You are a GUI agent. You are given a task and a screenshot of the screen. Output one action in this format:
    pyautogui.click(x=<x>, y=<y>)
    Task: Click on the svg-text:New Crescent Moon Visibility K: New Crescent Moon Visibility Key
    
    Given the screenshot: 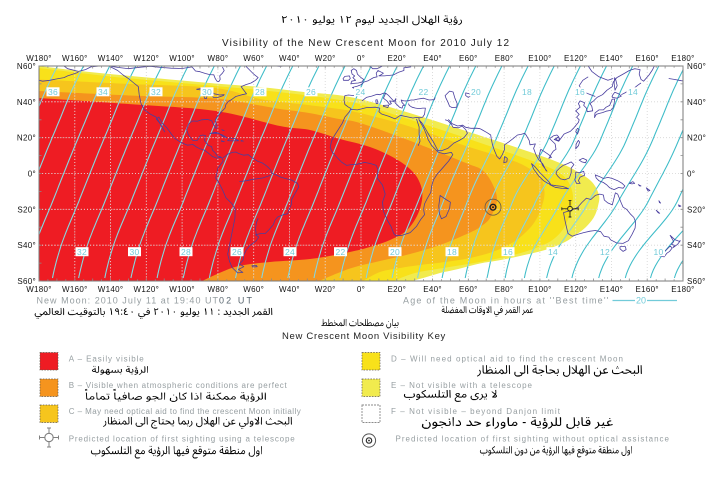 What is the action you would take?
    pyautogui.click(x=364, y=336)
    